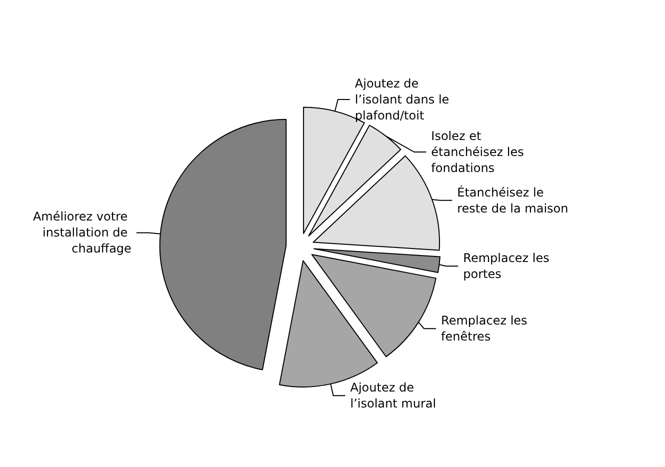  What do you see at coordinates (82, 233) in the screenshot?
I see `slice-label: Améliorez votre installation de chauffage` at bounding box center [82, 233].